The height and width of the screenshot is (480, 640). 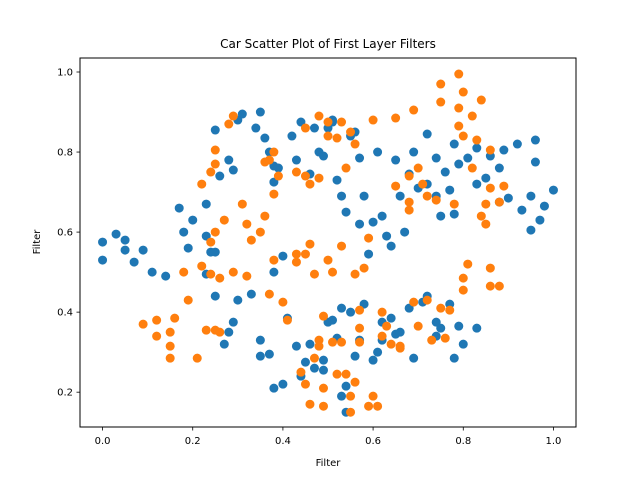 I want to click on x-tick-label: 0.4, so click(x=283, y=441).